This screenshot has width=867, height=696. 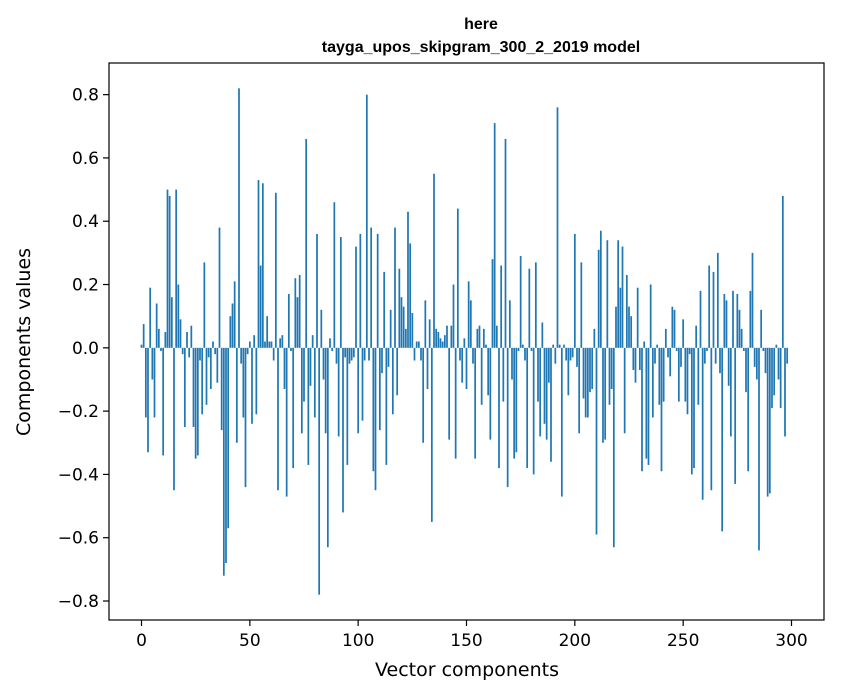 I want to click on y-tick-label: 0.4, so click(x=85, y=222).